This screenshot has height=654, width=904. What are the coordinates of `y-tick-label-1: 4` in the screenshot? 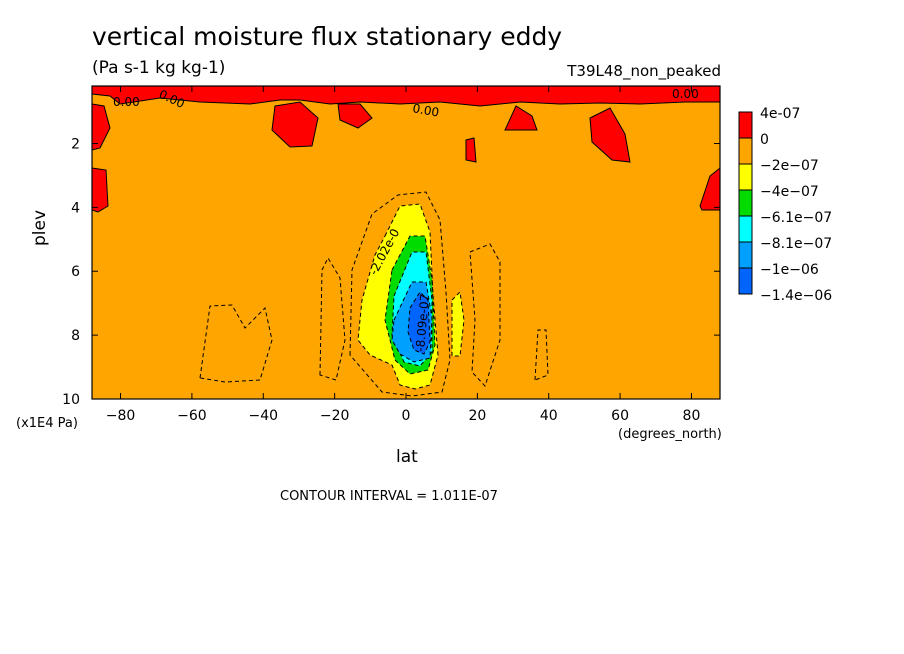 It's located at (75, 208).